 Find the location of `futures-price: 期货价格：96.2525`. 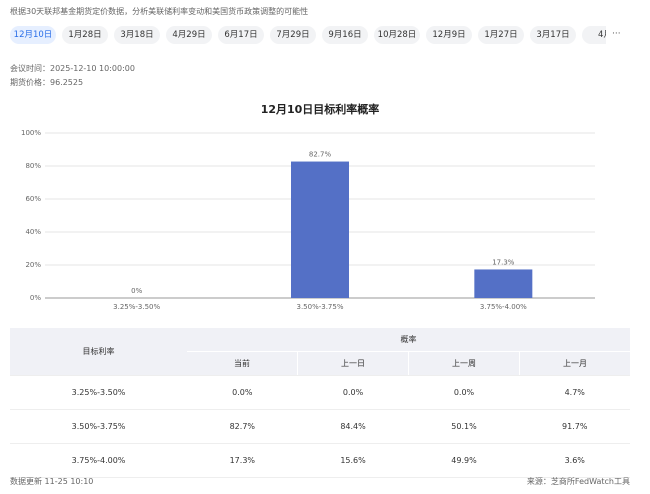

futures-price: 期货价格：96.2525 is located at coordinates (47, 82).